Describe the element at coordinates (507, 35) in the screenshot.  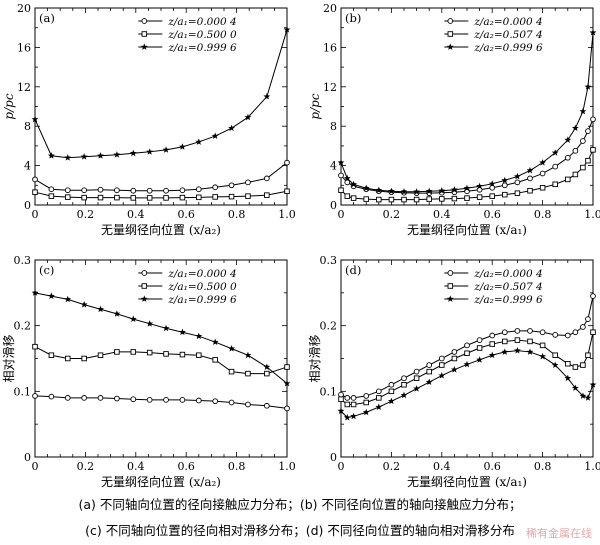
I see `legend-label: z/a₂=0.507 4` at that location.